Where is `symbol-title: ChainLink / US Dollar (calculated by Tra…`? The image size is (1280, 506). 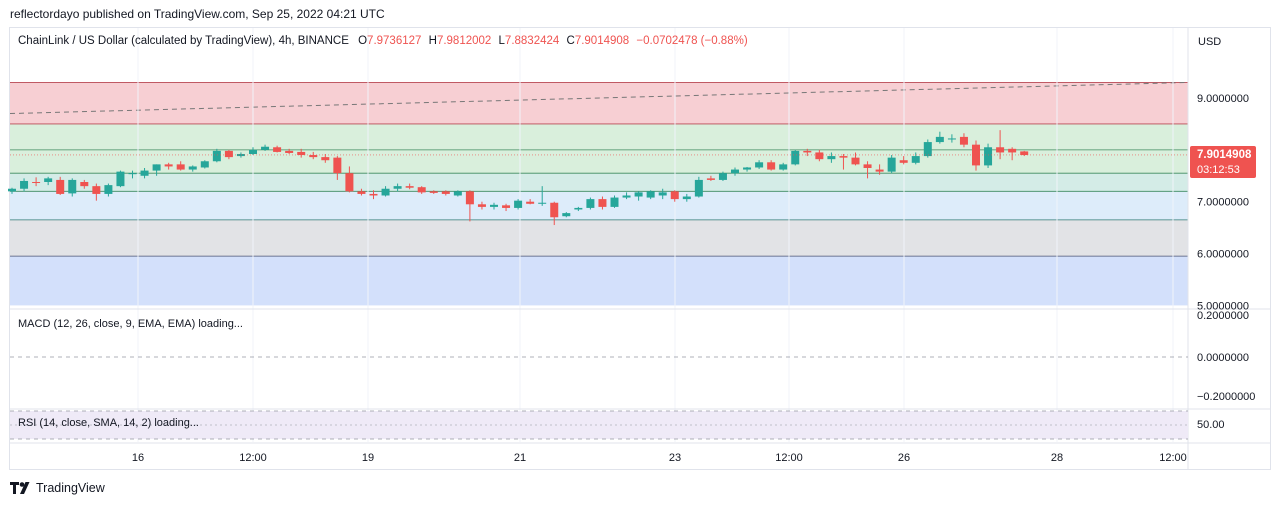 symbol-title: ChainLink / US Dollar (calculated by Tra… is located at coordinates (183, 41).